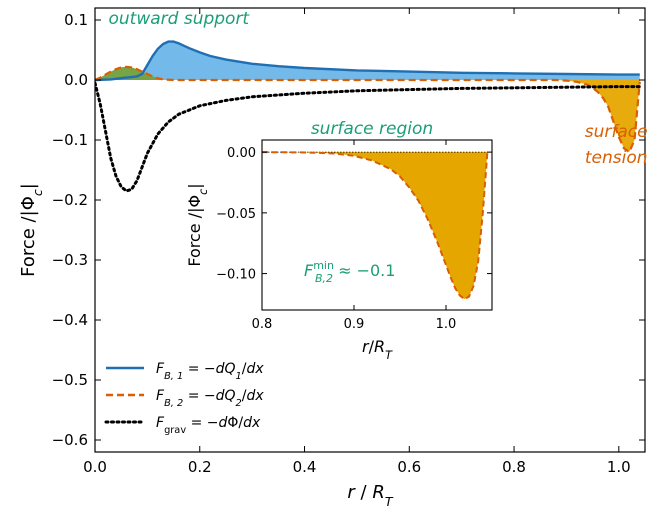 The width and height of the screenshot is (665, 506). I want to click on series-fb2-line, so click(368, 109).